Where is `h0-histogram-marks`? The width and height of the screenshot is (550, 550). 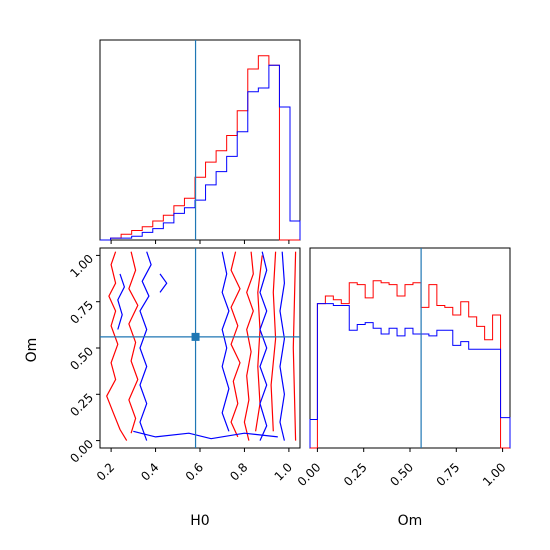
h0-histogram-marks is located at coordinates (200, 140).